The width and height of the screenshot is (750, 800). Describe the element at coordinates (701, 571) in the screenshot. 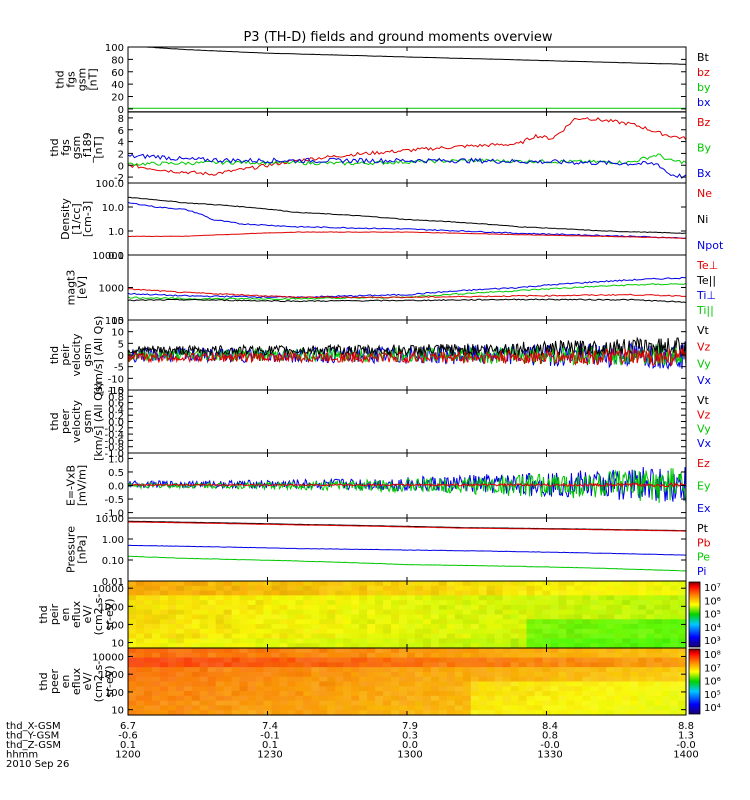

I see `legend-Pi: Pi` at that location.